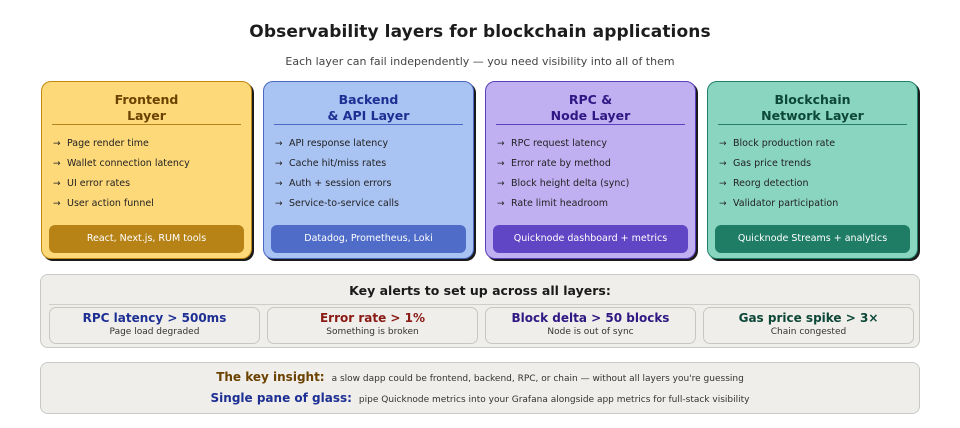  I want to click on tools-badge: Quicknode Streams + analytics, so click(812, 239).